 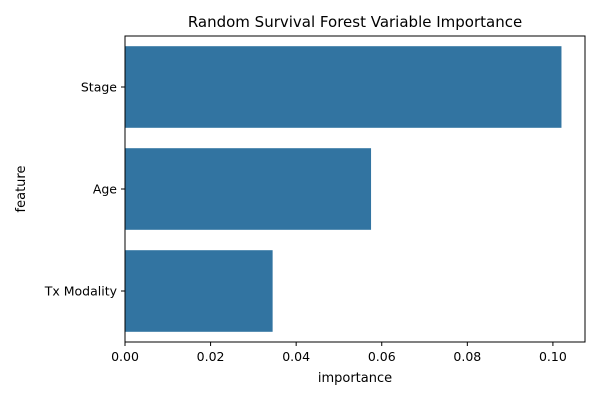 I want to click on x-tick-label: 0.04, so click(x=296, y=356).